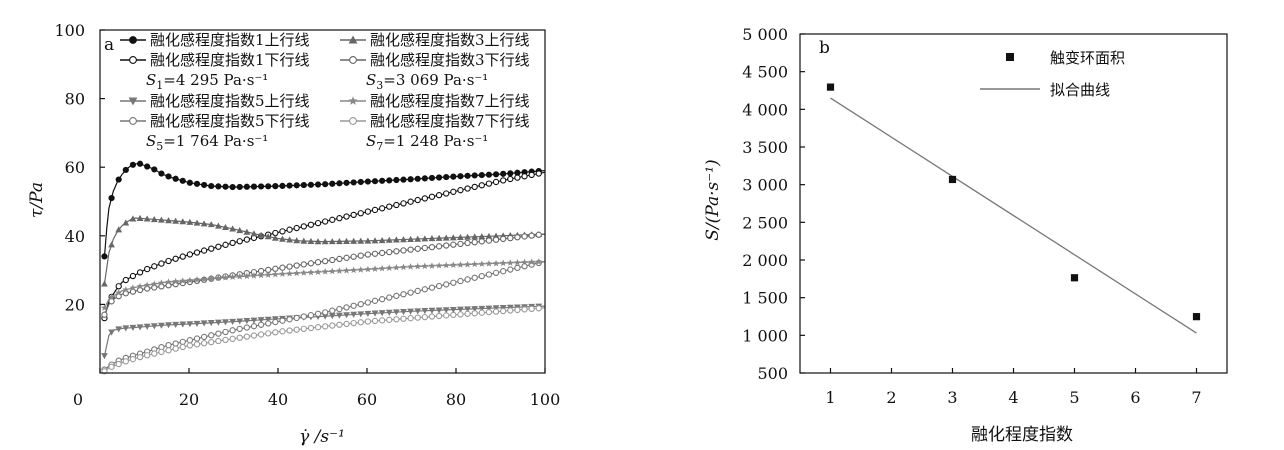  What do you see at coordinates (207, 142) in the screenshot?
I see `chart-a-annotation: S5=1 764 Pa·s⁻¹` at bounding box center [207, 142].